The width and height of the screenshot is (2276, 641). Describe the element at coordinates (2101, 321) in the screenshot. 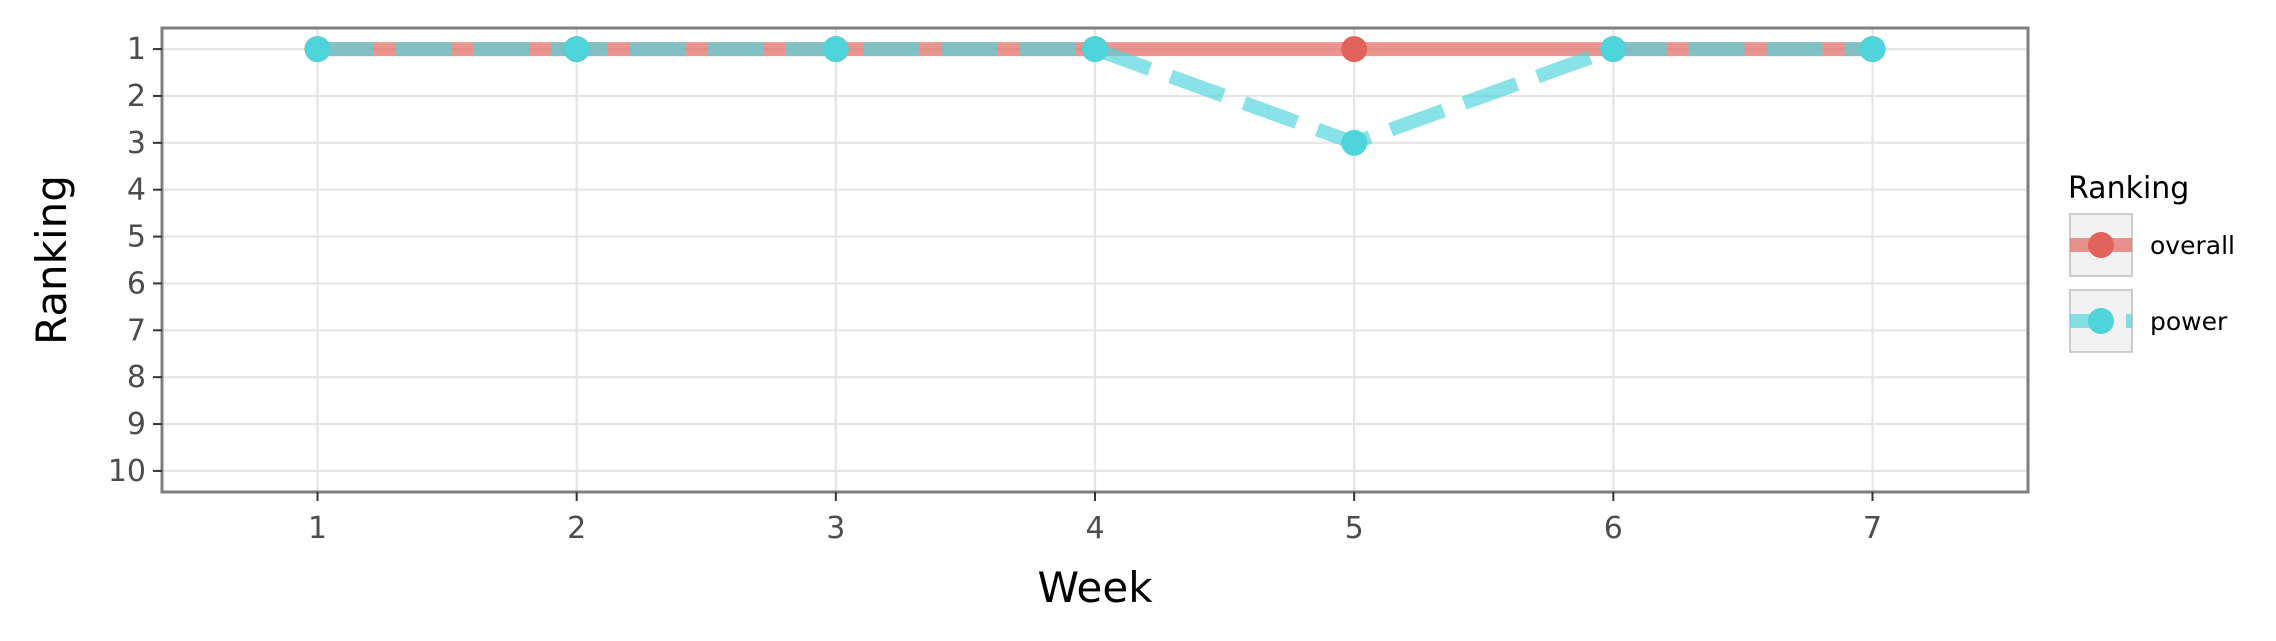

I see `legend-key-point-power` at that location.